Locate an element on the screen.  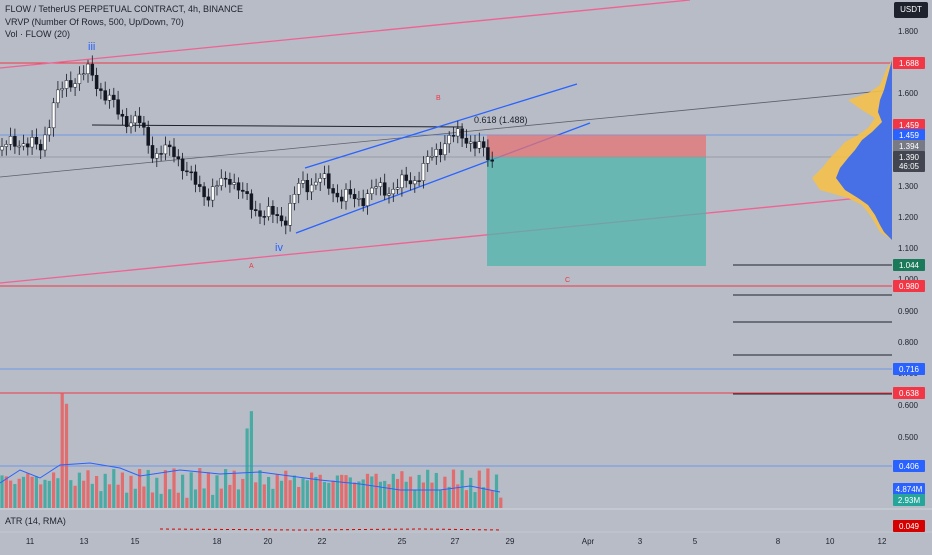
volume-legend: Vol · FLOW (20) is located at coordinates (38, 34).